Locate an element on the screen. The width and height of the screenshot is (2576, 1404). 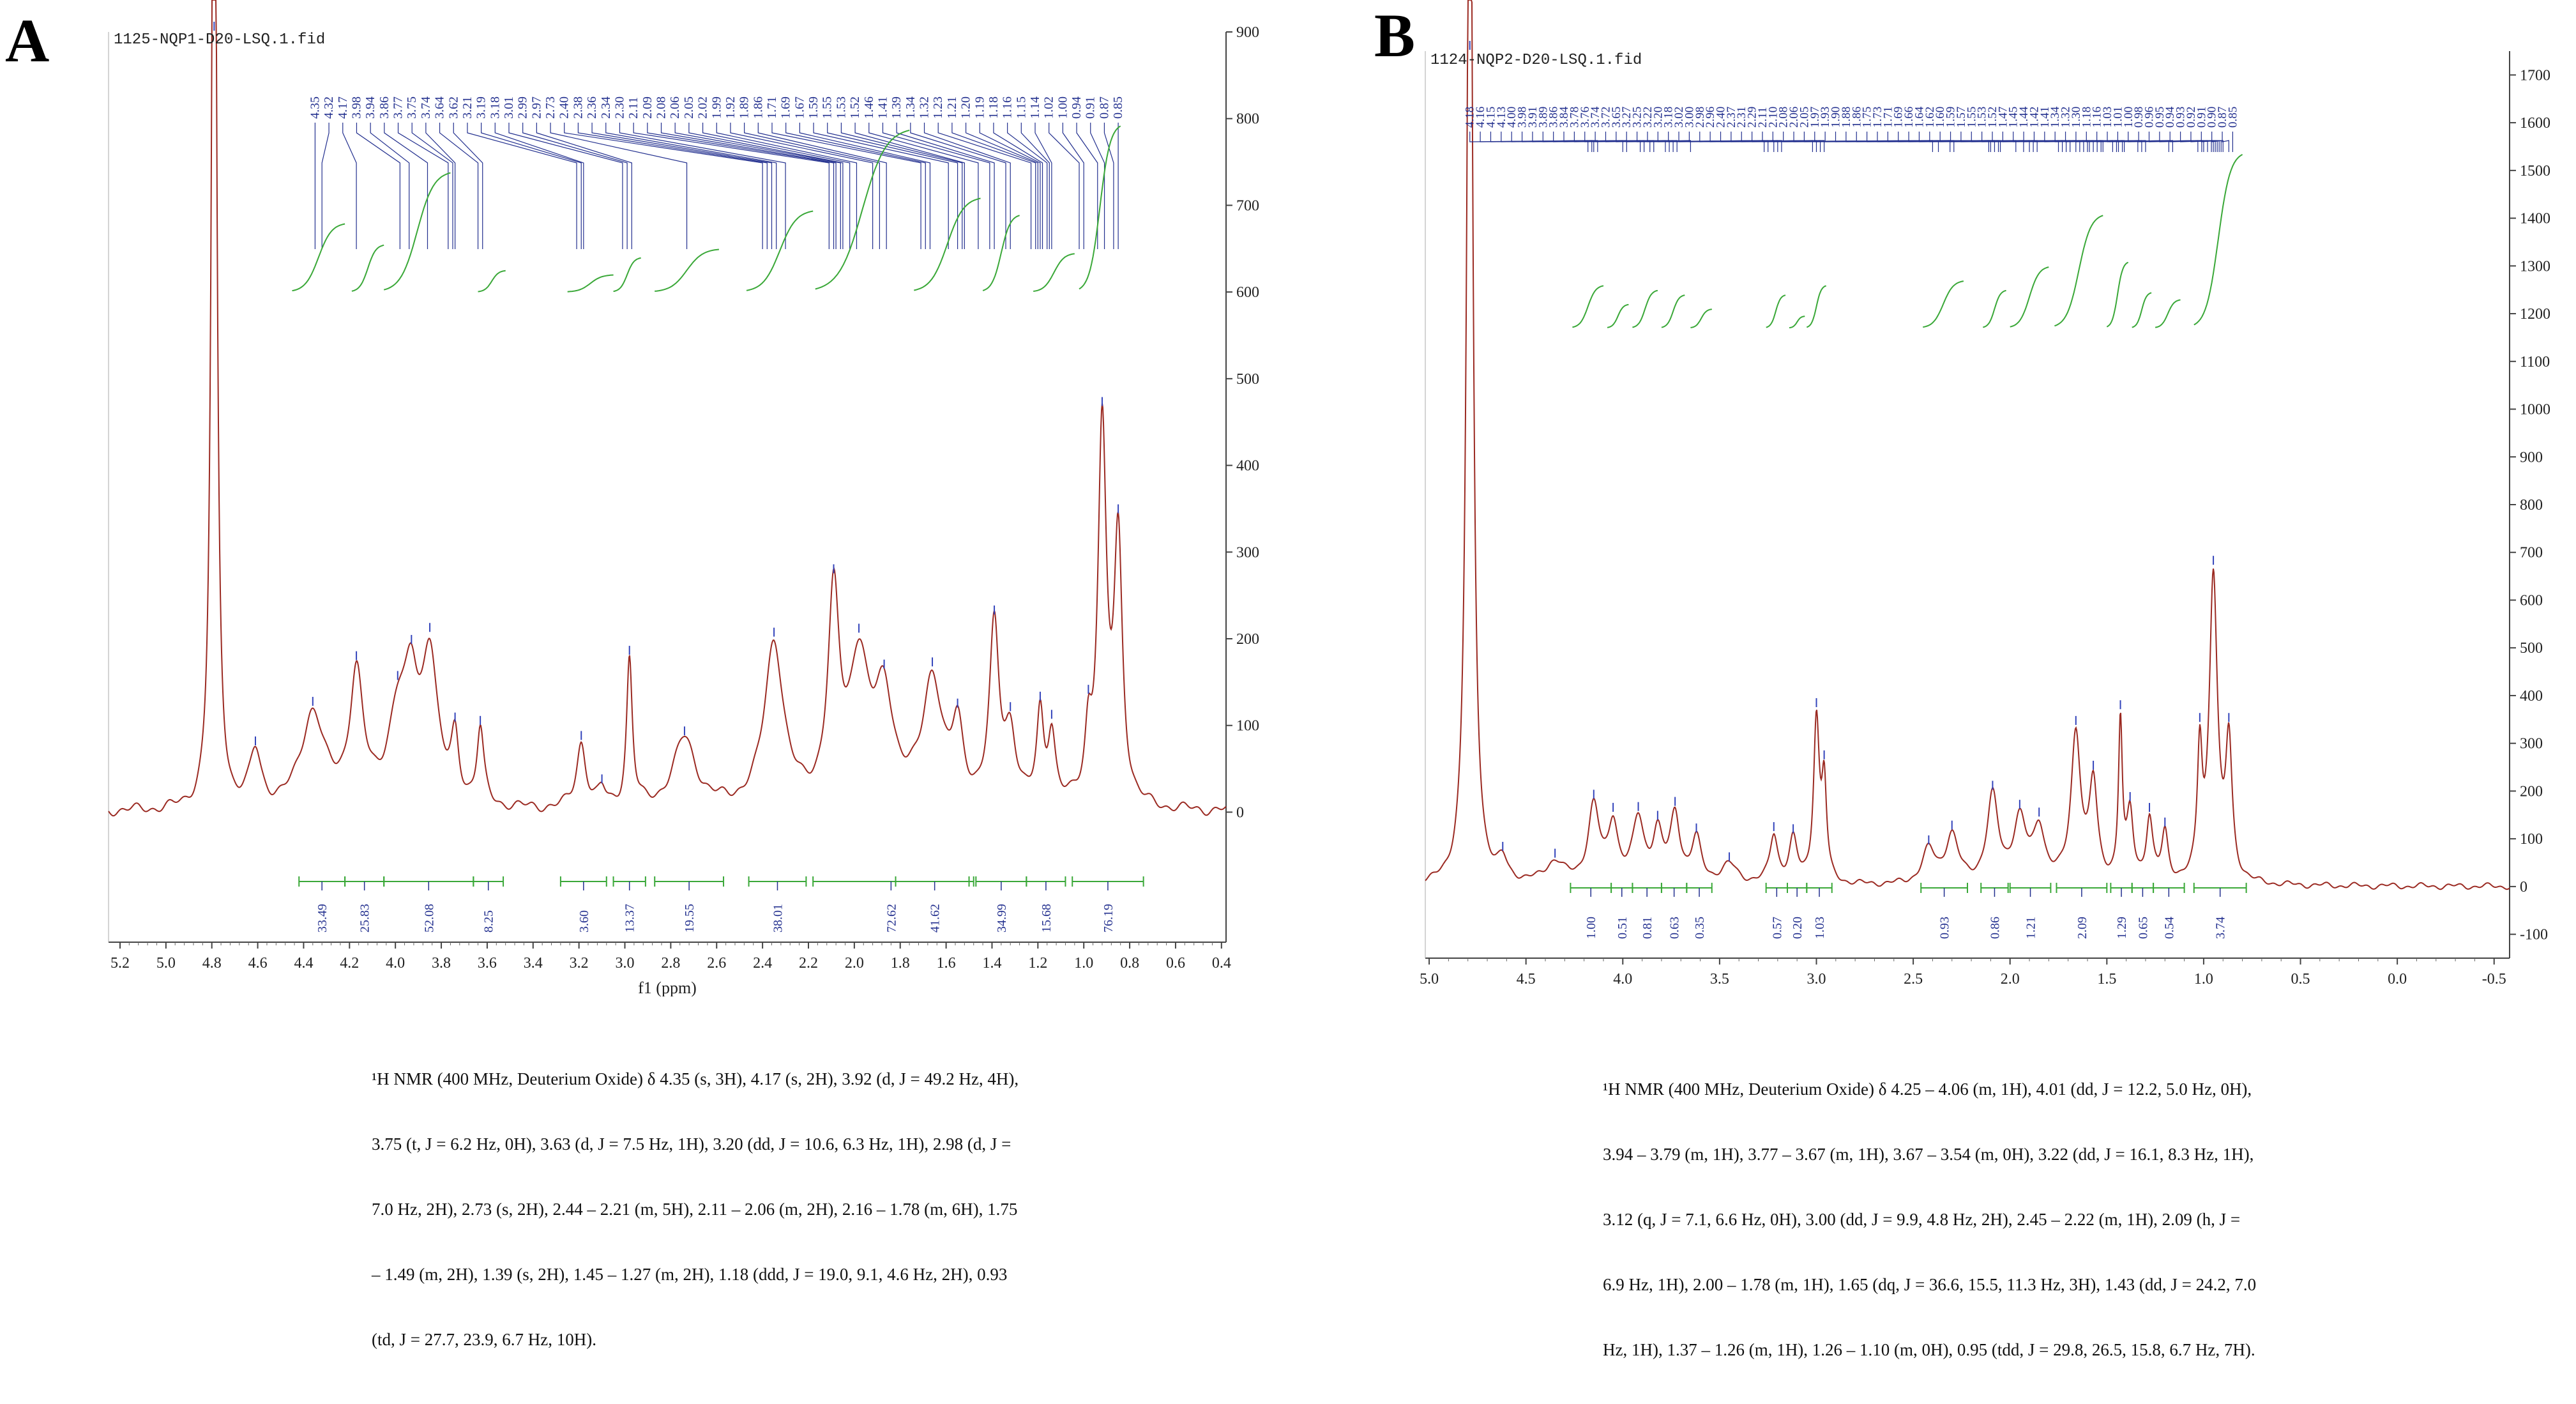
x-tick-label: 4.0 is located at coordinates (396, 963).